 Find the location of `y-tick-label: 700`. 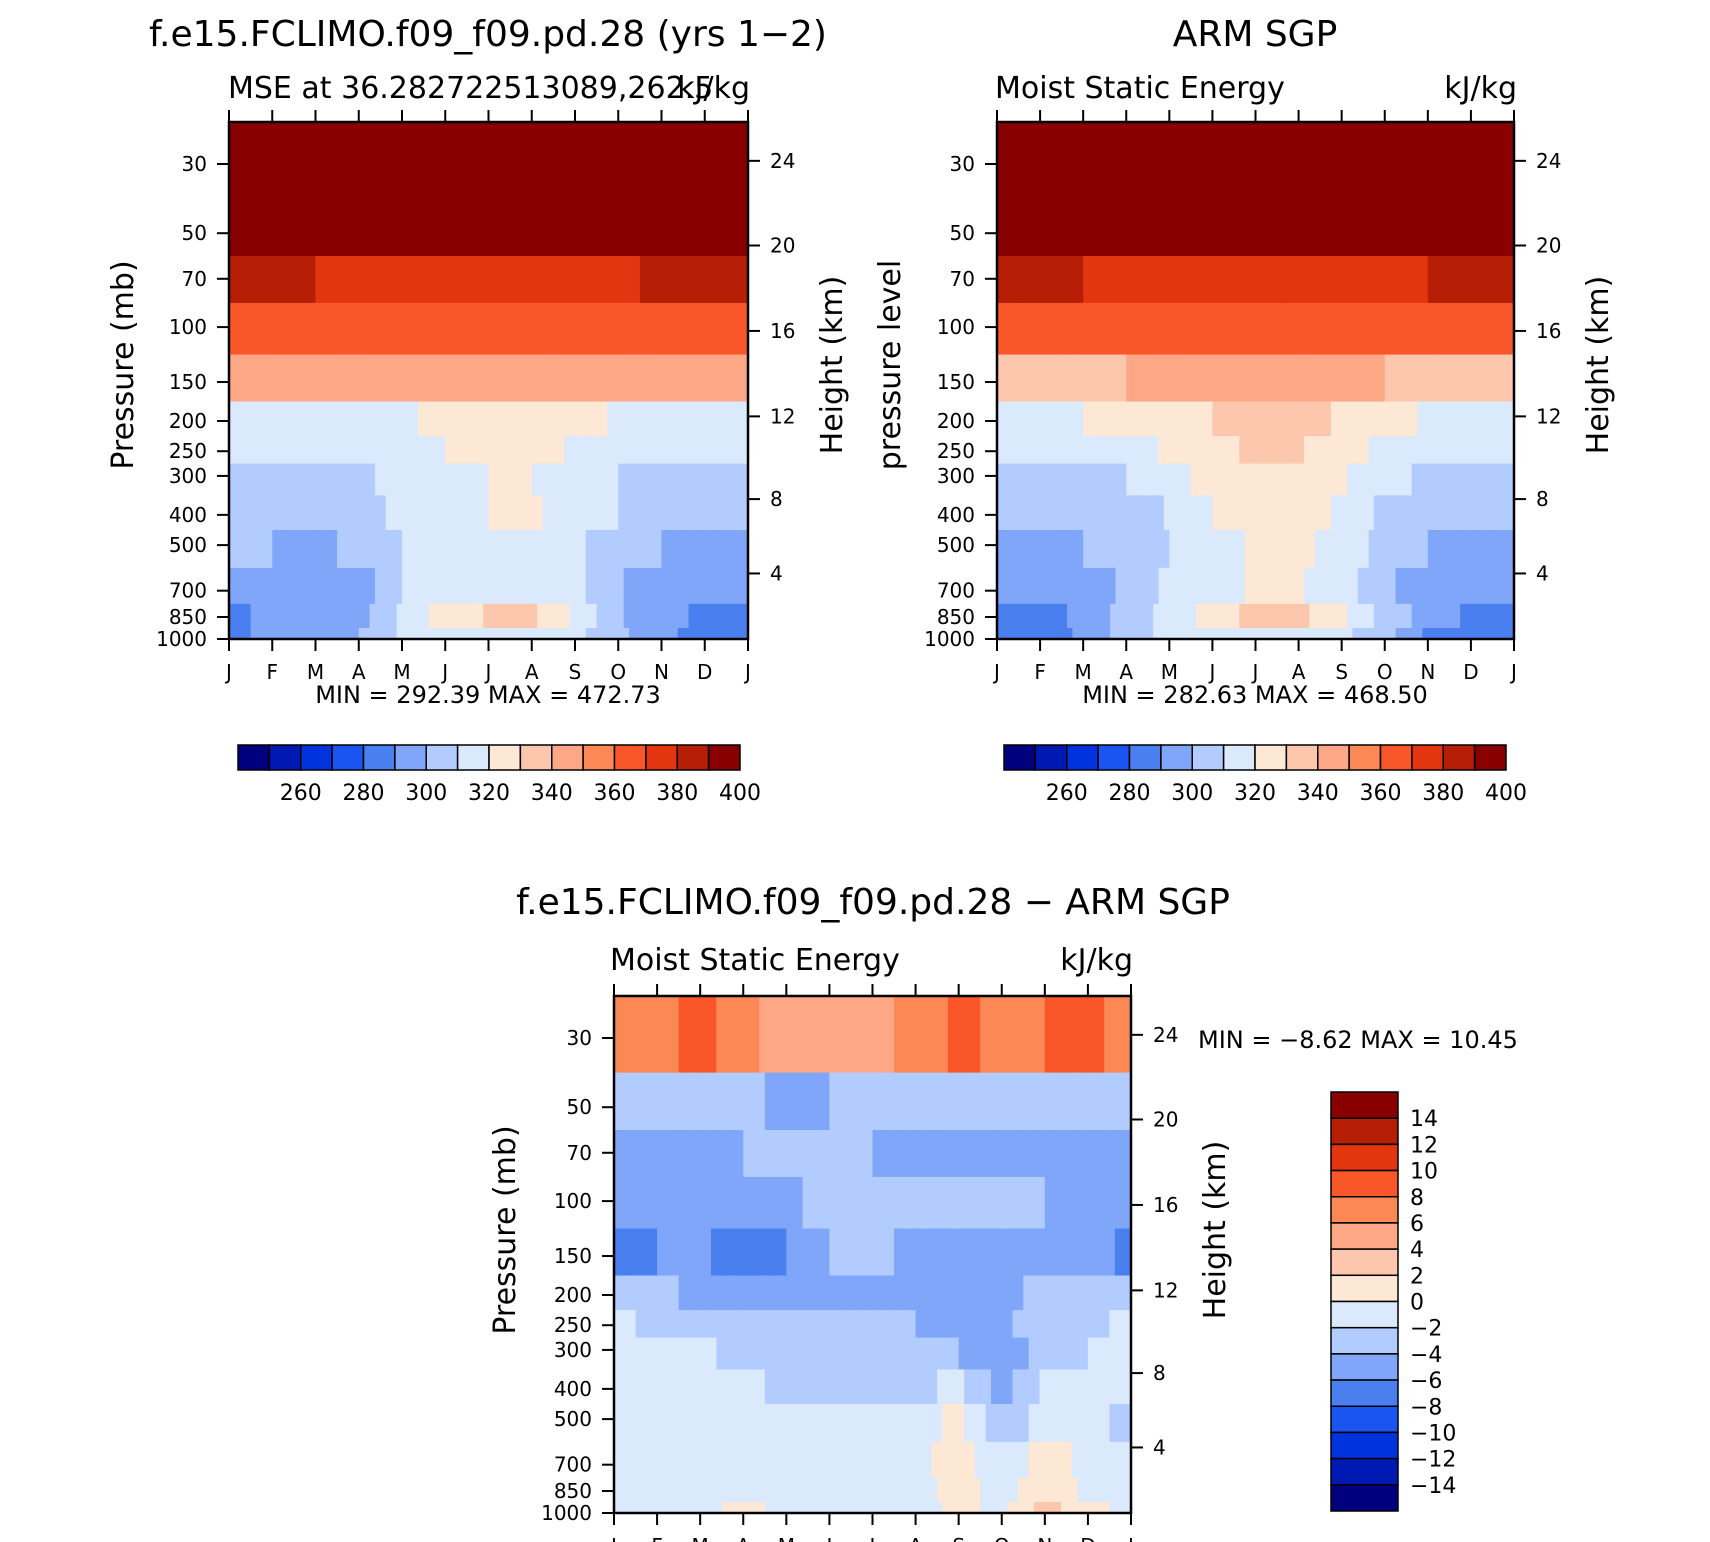

y-tick-label: 700 is located at coordinates (956, 591).